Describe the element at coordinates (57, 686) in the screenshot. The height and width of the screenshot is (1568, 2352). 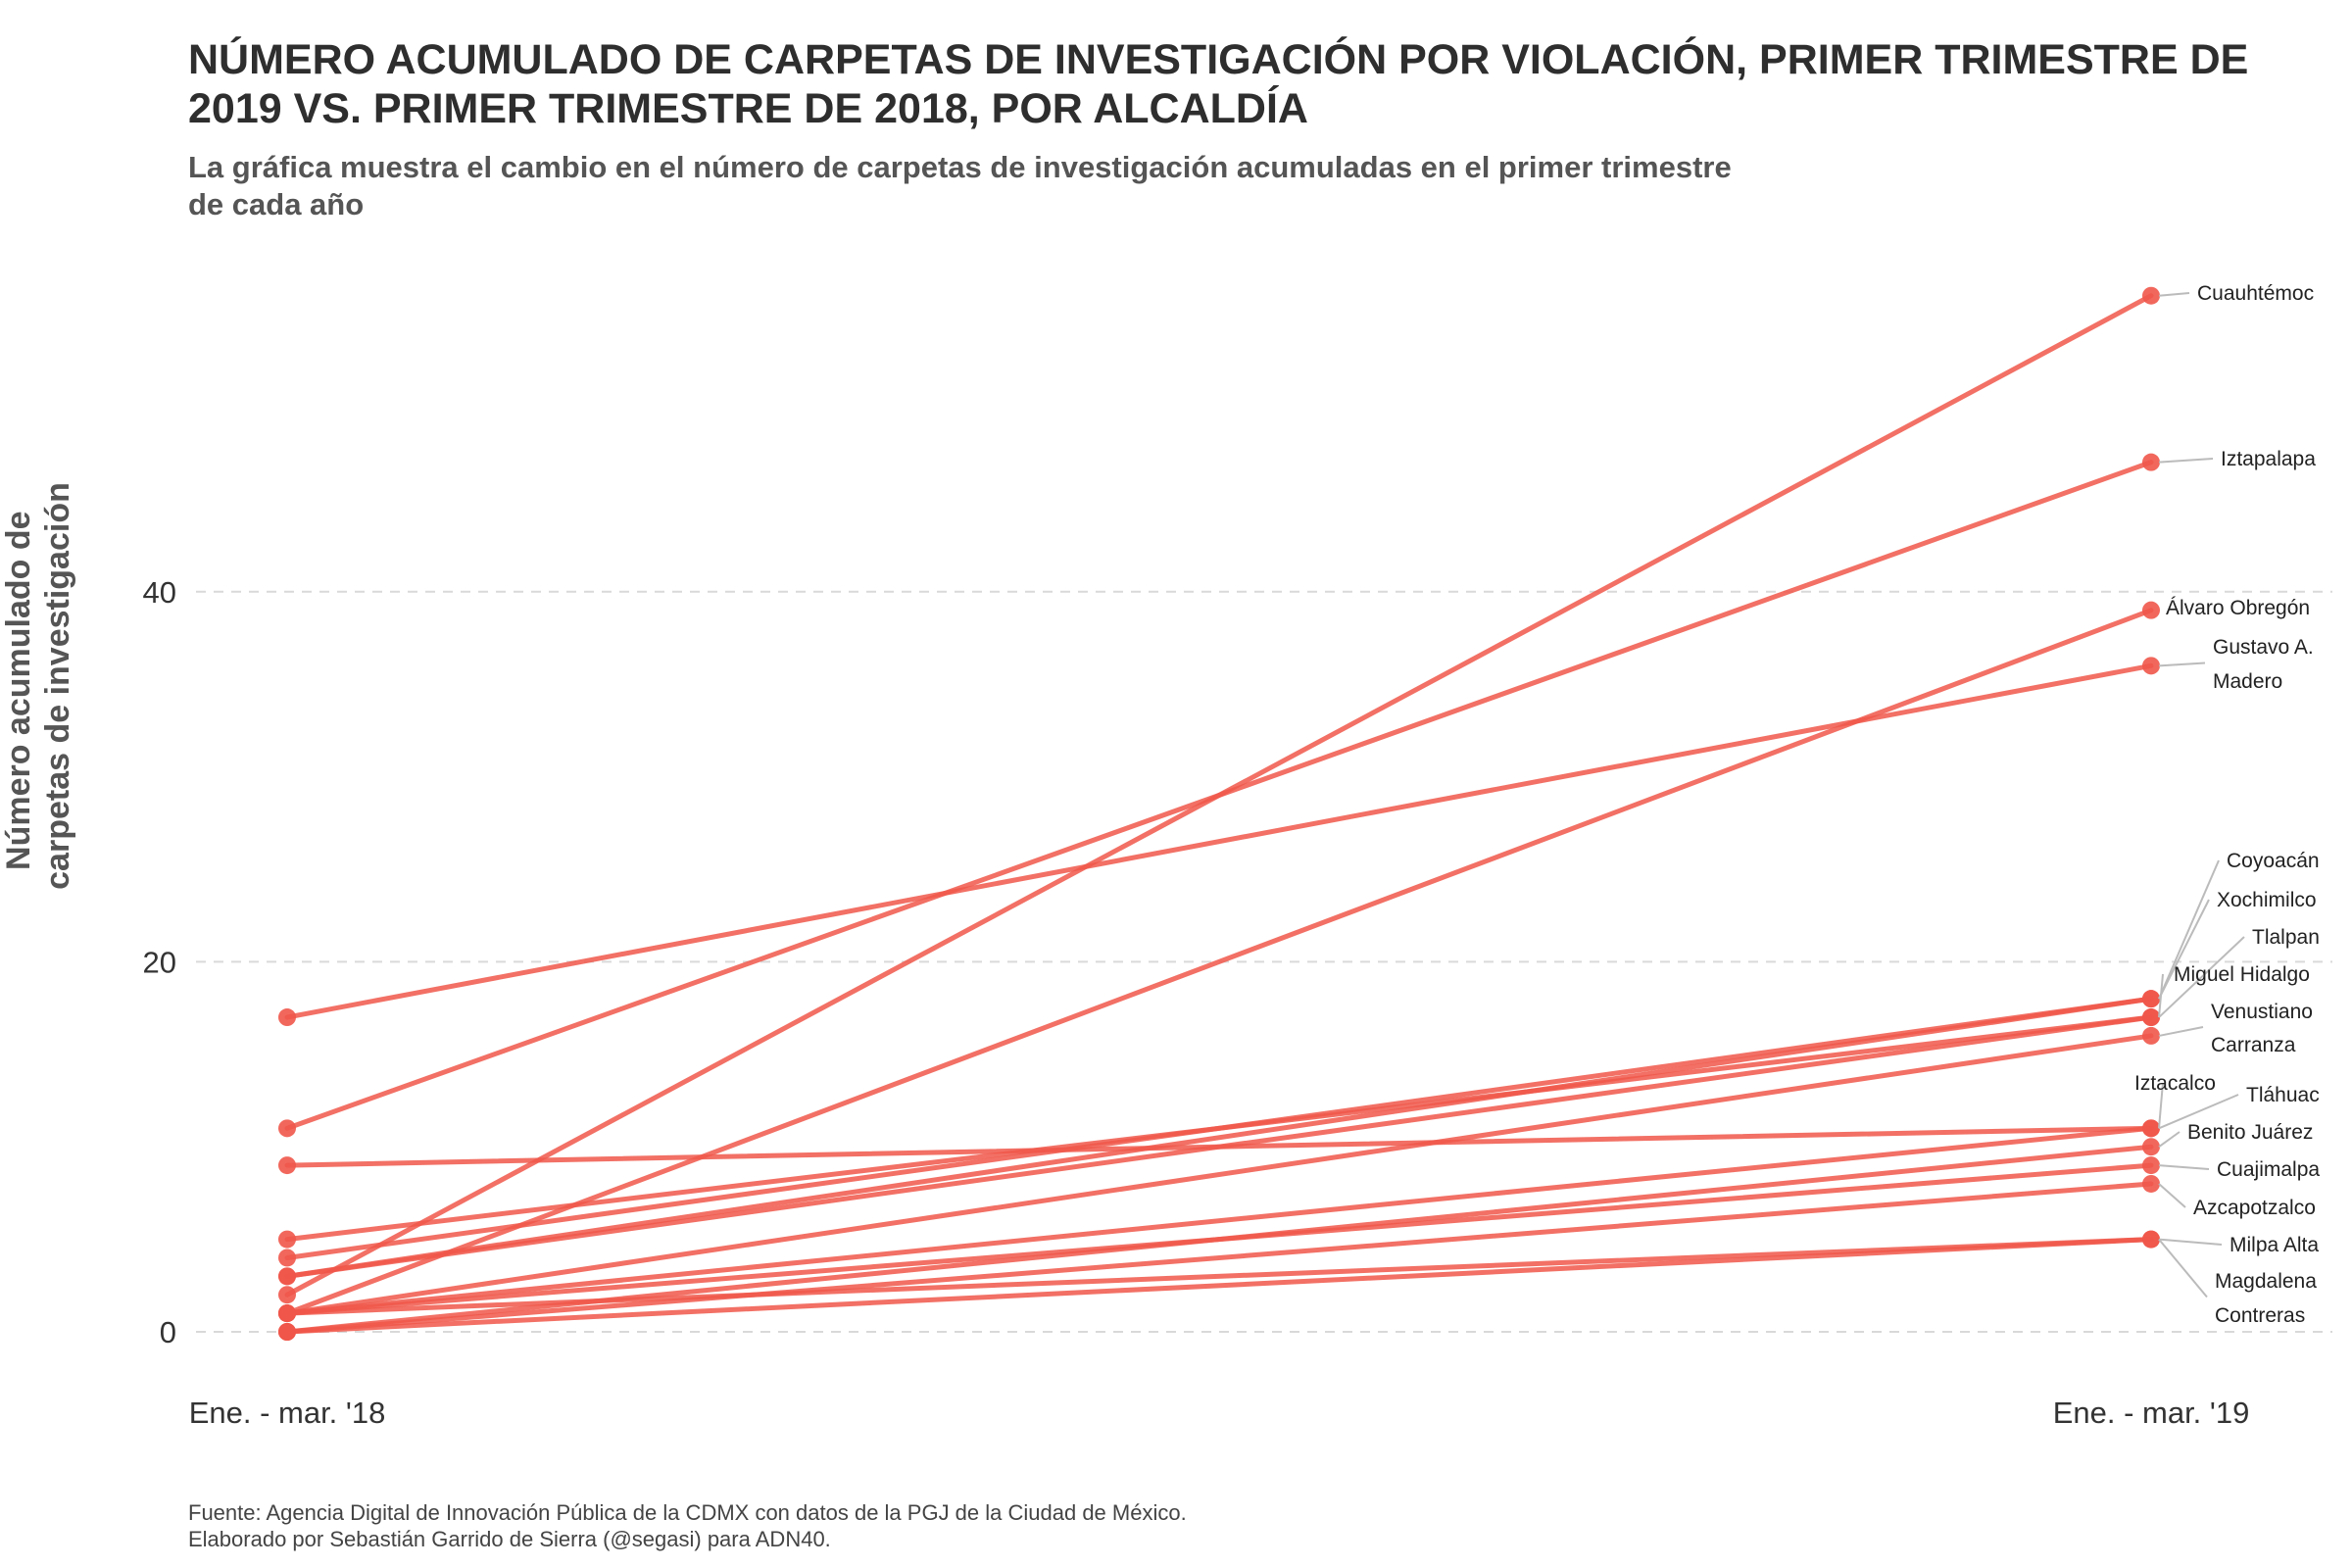
I see `y-axis-label-line2: carpetas de investigación` at that location.